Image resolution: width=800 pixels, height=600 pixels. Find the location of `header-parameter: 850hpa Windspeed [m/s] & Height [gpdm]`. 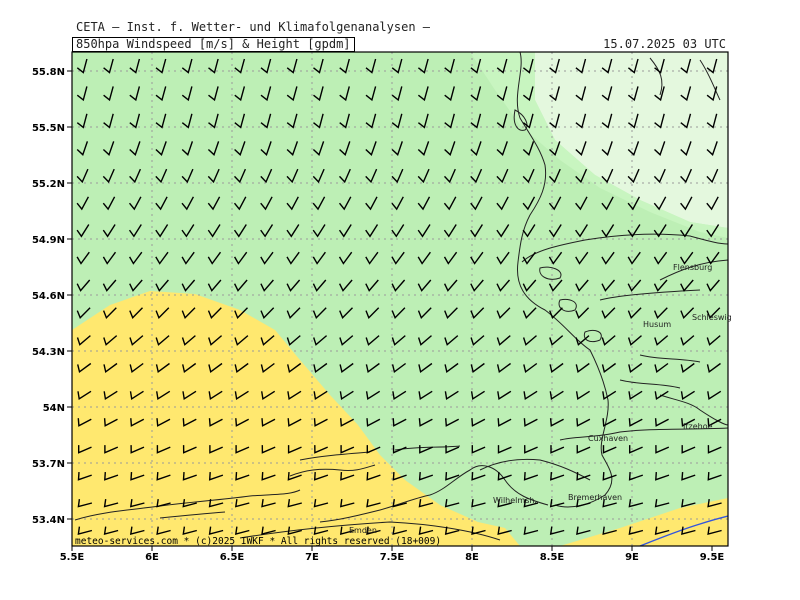

header-parameter: 850hpa Windspeed [m/s] & Height [gpdm] is located at coordinates (213, 44).